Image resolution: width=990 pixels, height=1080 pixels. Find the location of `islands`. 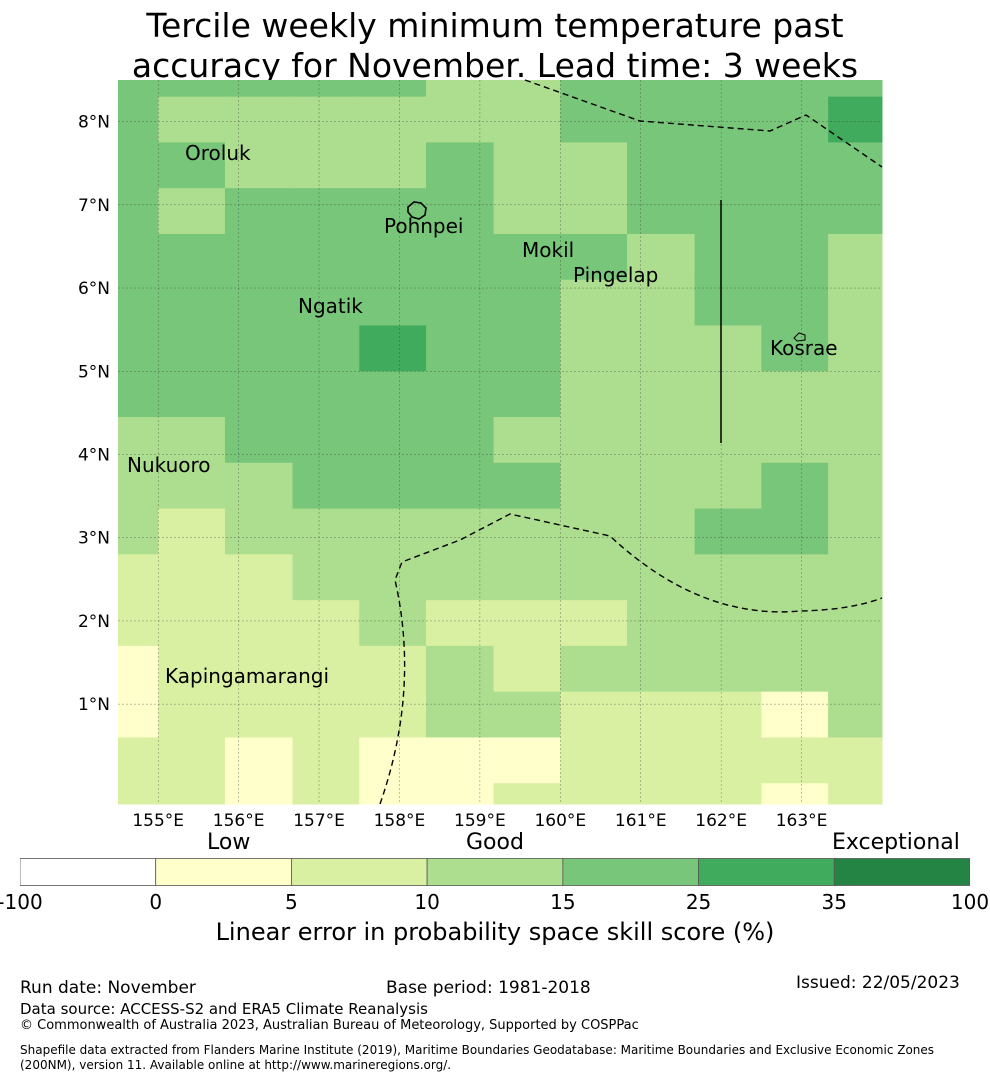

islands is located at coordinates (606, 271).